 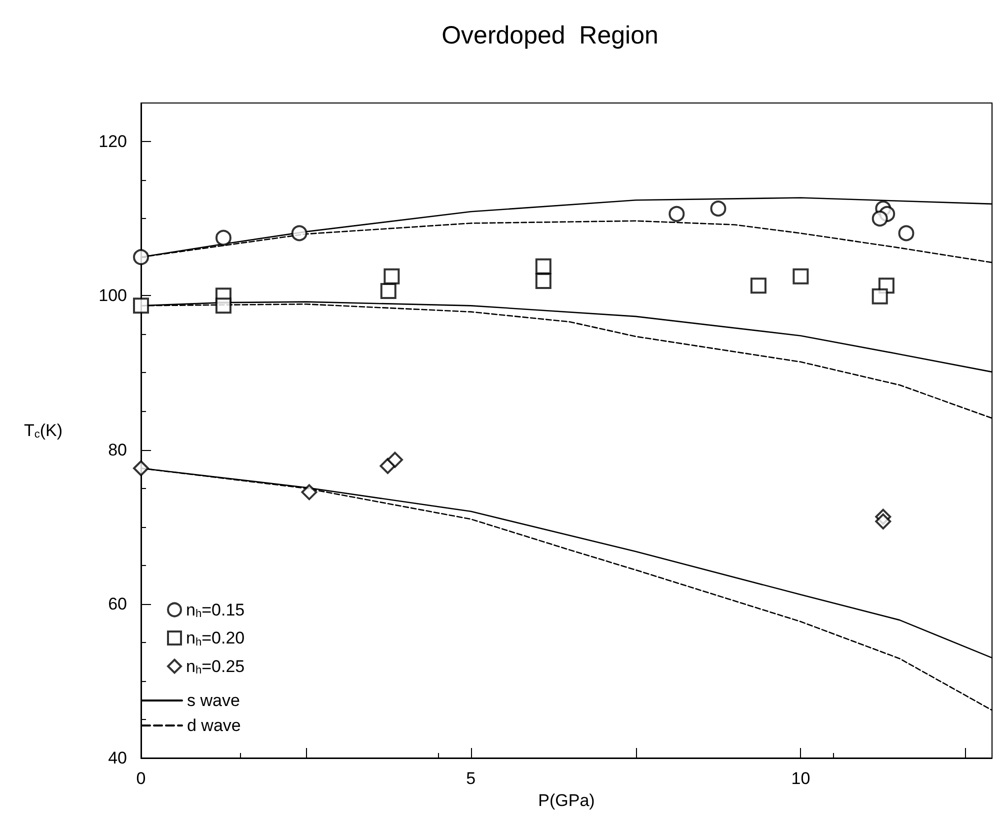 What do you see at coordinates (566, 800) in the screenshot?
I see `x-axis-title: P(GPa)` at bounding box center [566, 800].